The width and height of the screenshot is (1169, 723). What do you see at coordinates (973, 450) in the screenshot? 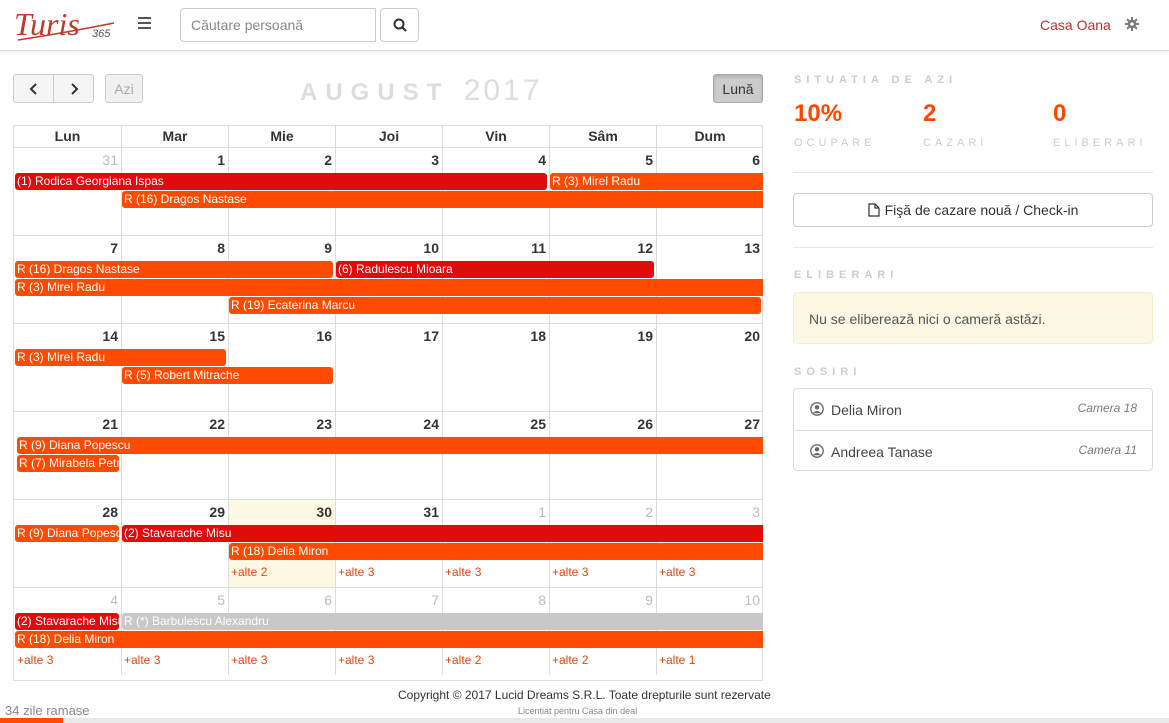
I see `arrival-item: Andreea Tanase Camera 11` at bounding box center [973, 450].